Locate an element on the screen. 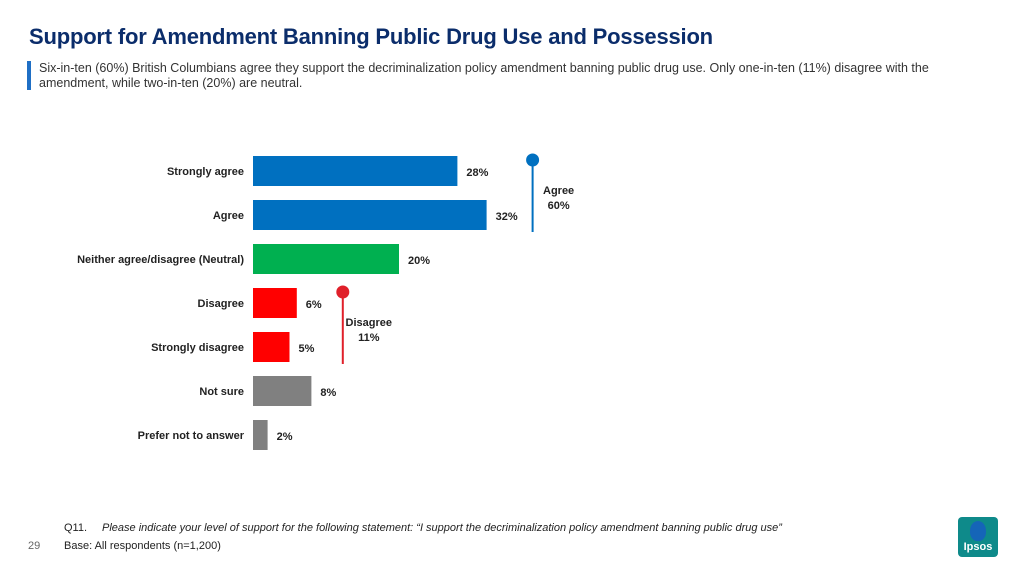  annotation-value: 60% is located at coordinates (559, 206).